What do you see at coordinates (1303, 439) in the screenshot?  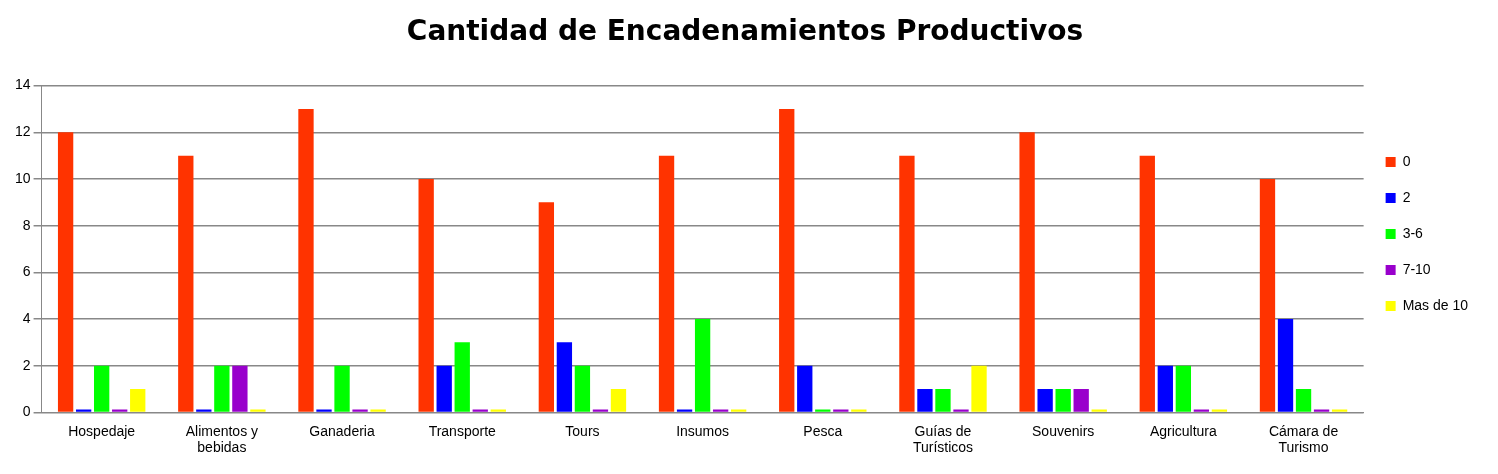 I see `x-tick-label: Cámara de Turismo` at bounding box center [1303, 439].